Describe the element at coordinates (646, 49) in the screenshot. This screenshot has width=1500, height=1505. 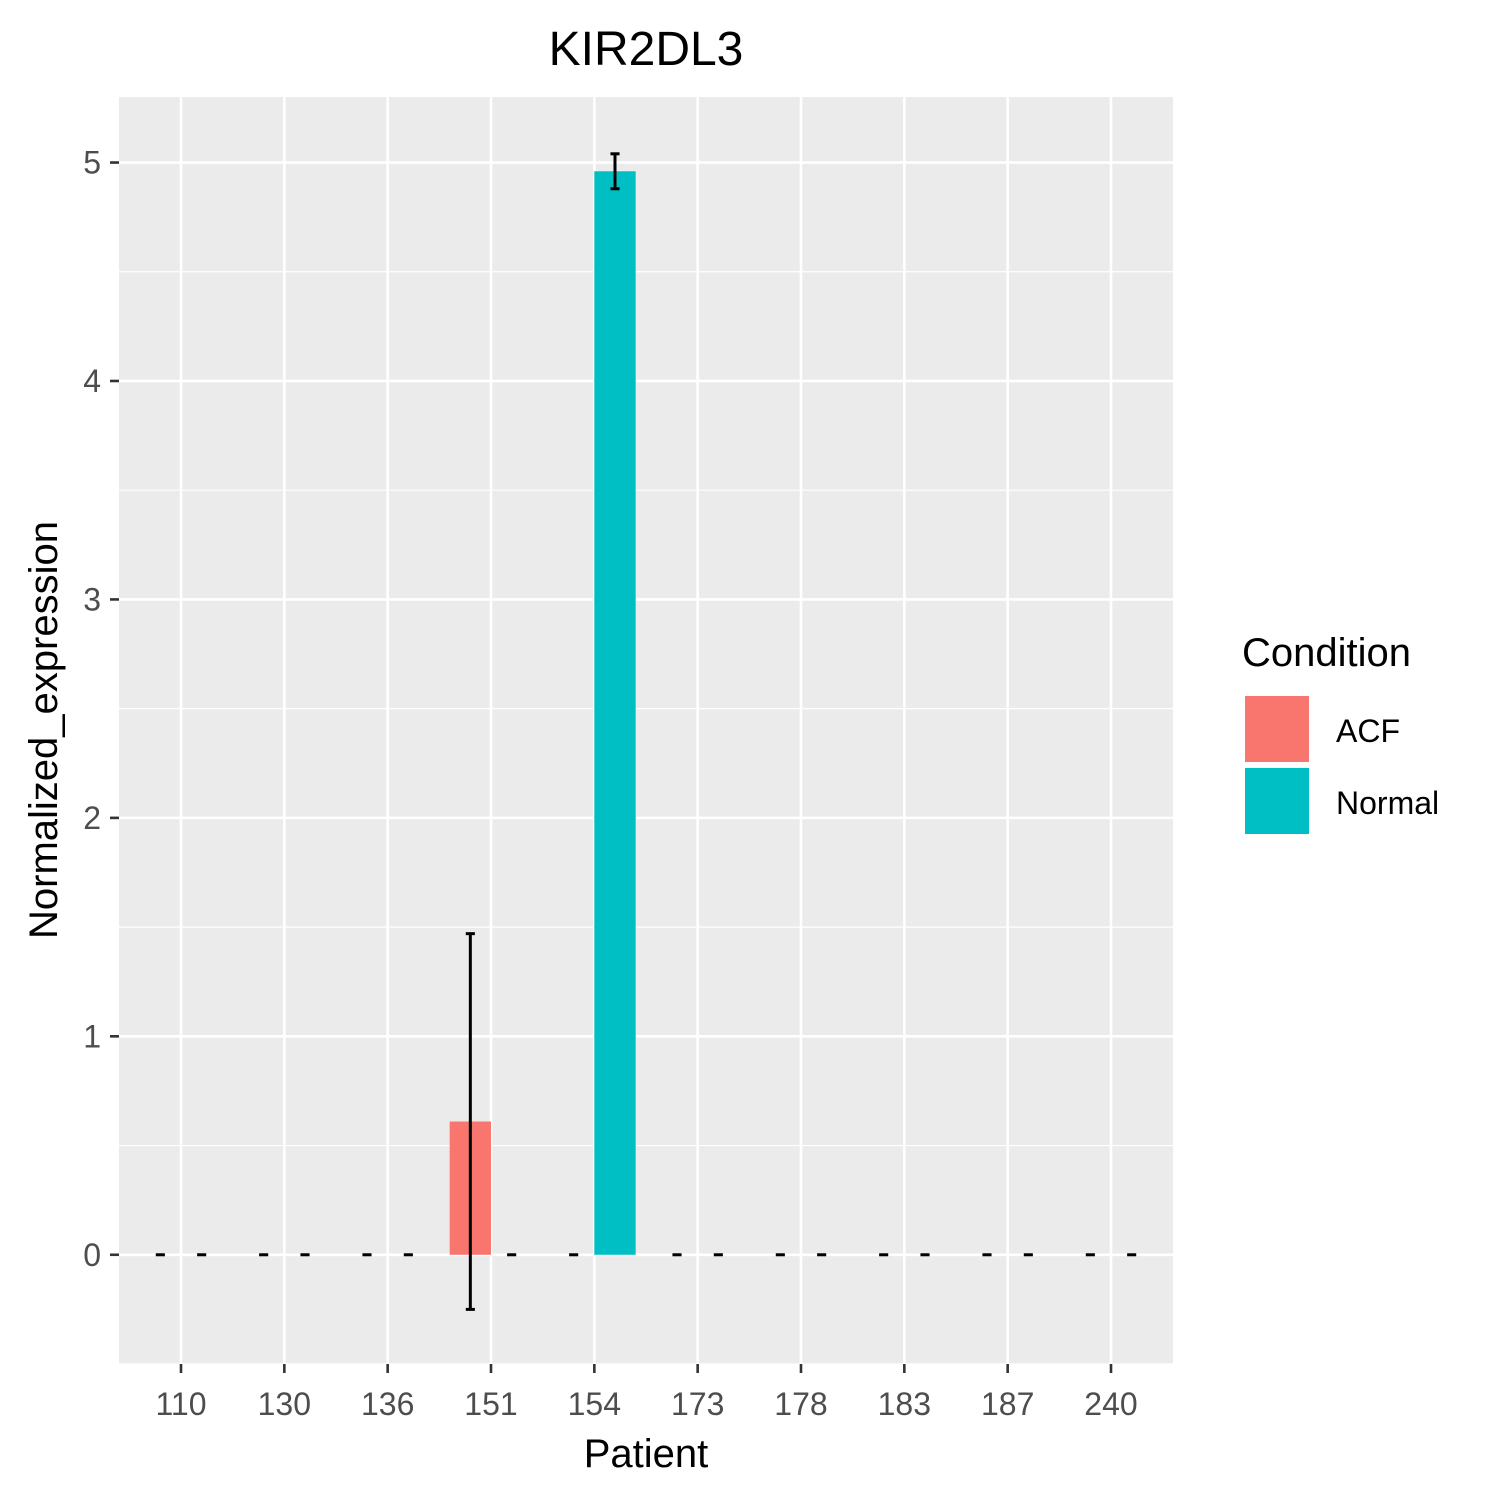
I see `chart-title: KIR2DL3` at that location.